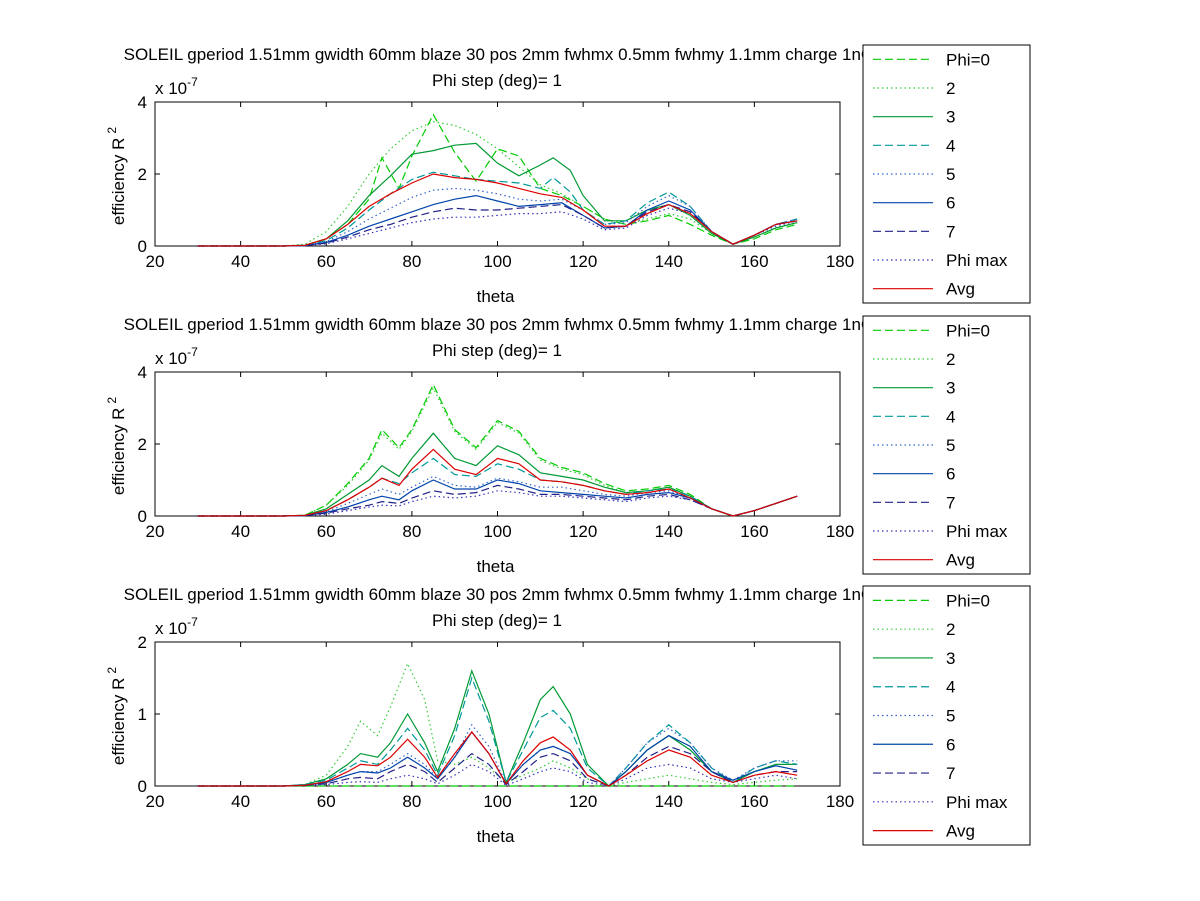 This screenshot has height=901, width=1200. What do you see at coordinates (142, 714) in the screenshot?
I see `y-tick-label: 1` at bounding box center [142, 714].